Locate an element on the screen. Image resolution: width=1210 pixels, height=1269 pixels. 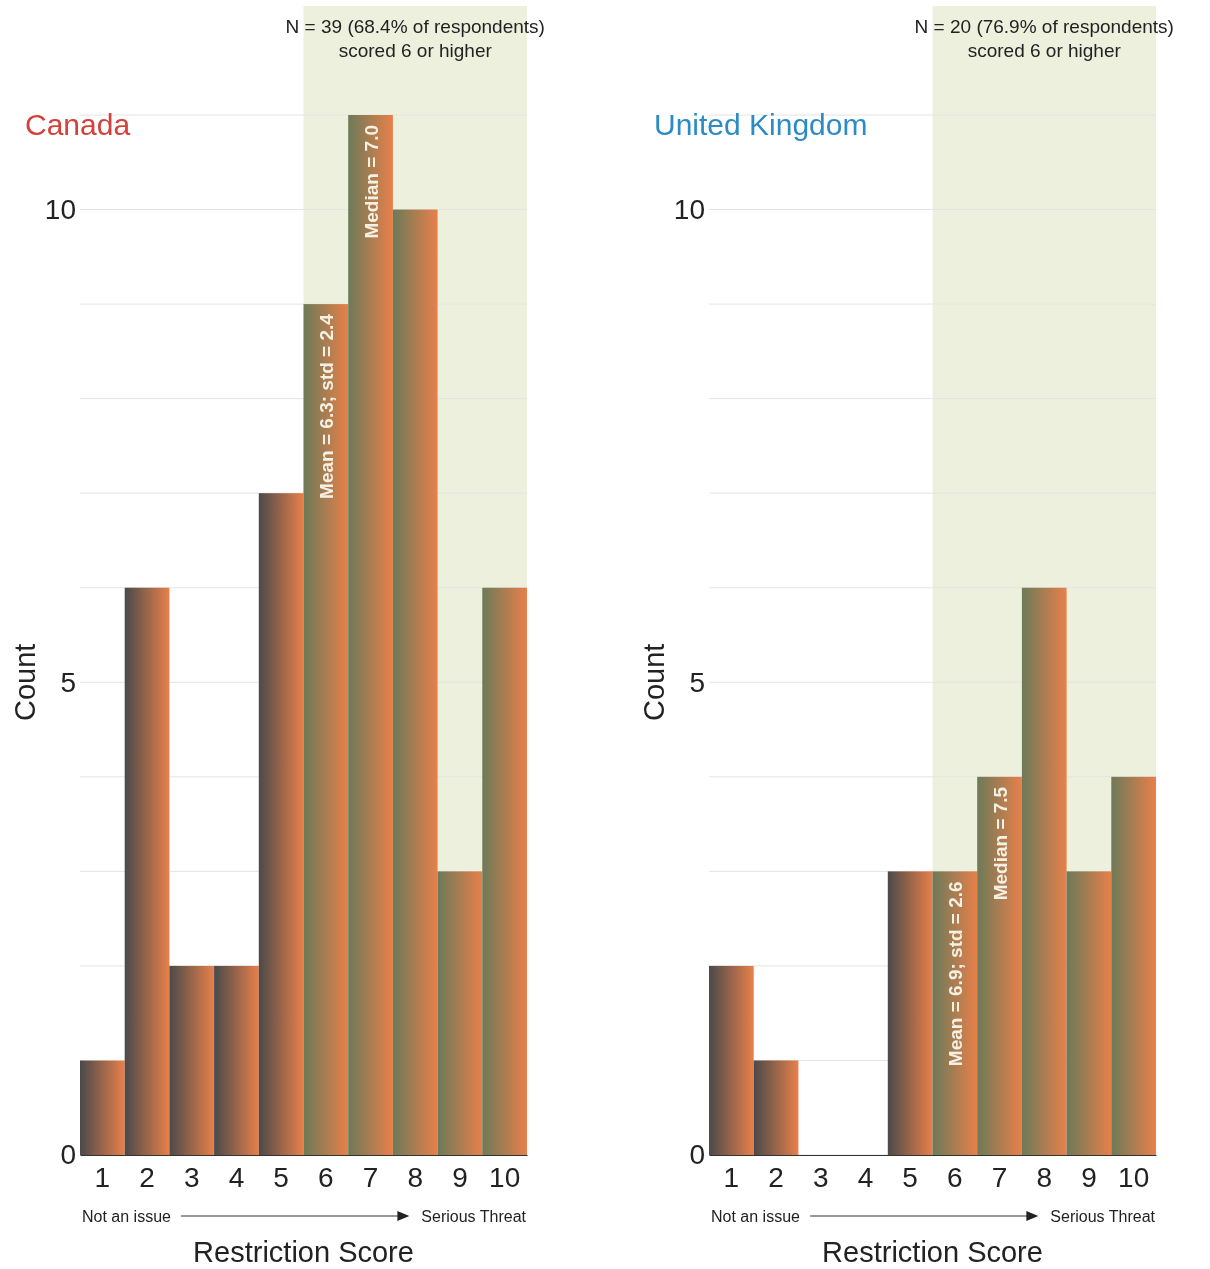
annotation: Mean = 6.3; std = 2.4 is located at coordinates (326, 406).